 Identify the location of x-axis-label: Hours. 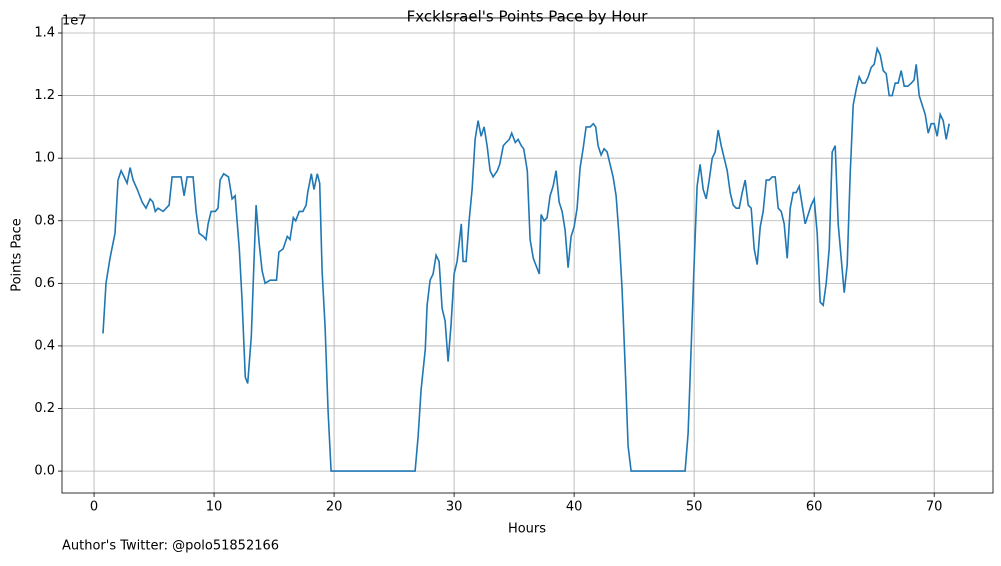
(527, 529).